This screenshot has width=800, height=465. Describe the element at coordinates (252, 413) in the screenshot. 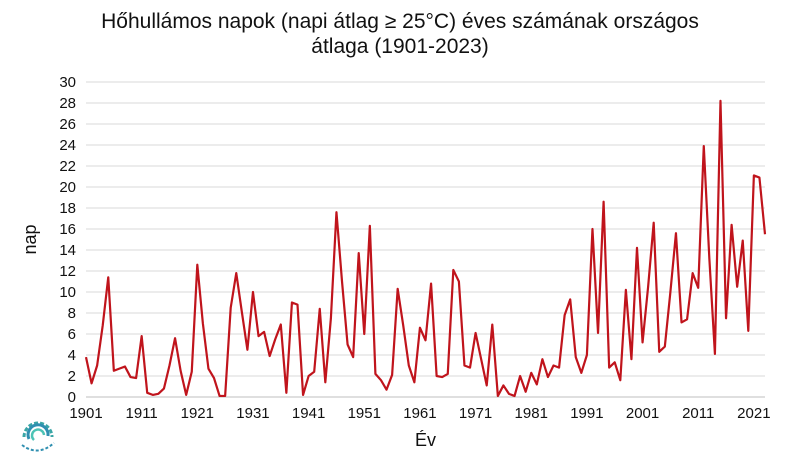

I see `x-tick-label: 1931` at that location.